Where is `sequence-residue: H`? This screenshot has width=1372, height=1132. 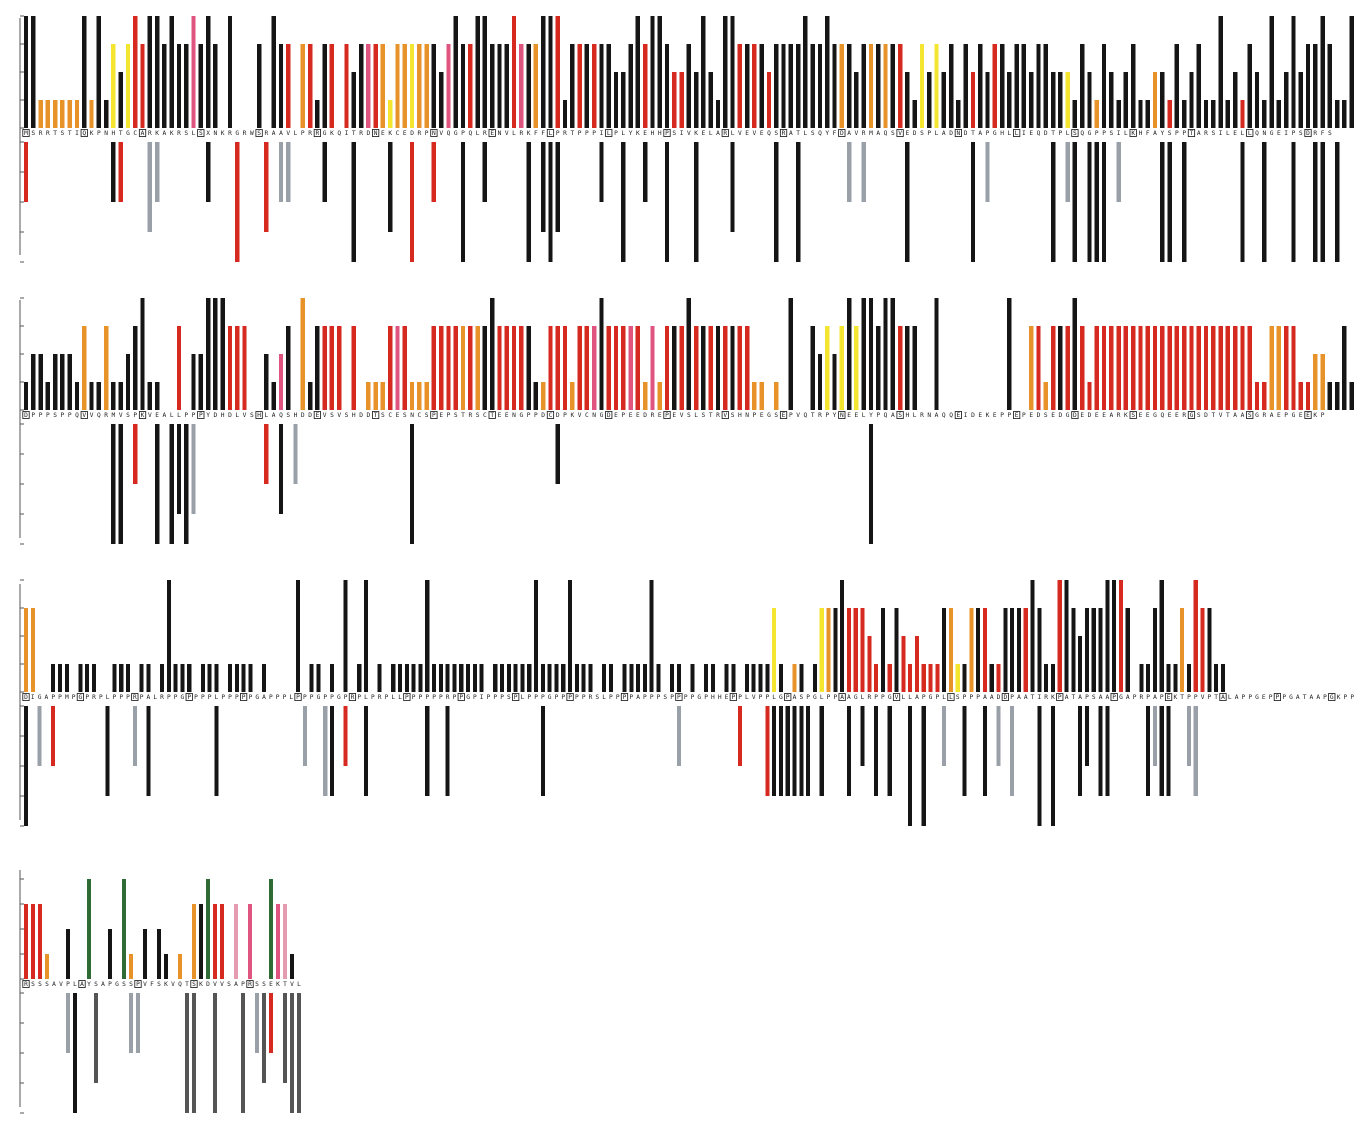
sequence-residue: H is located at coordinates (1141, 133).